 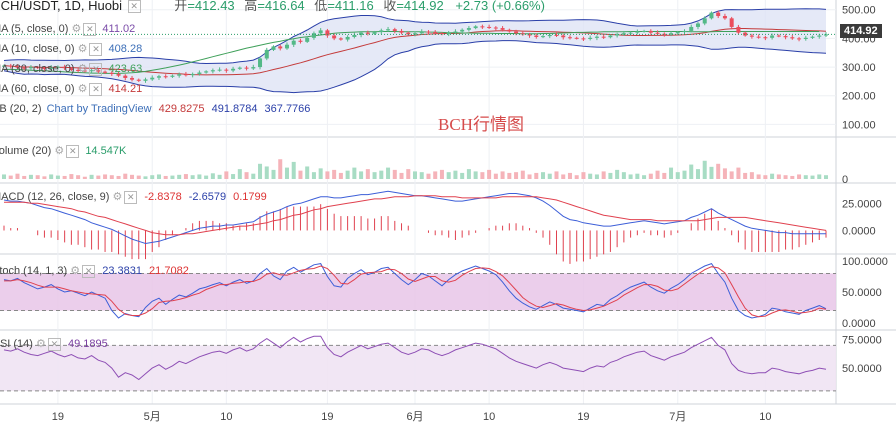 What do you see at coordinates (71, 49) in the screenshot?
I see `ma10-legend: MA (10, close, 0) ⚙ ✕ 408.28` at bounding box center [71, 49].